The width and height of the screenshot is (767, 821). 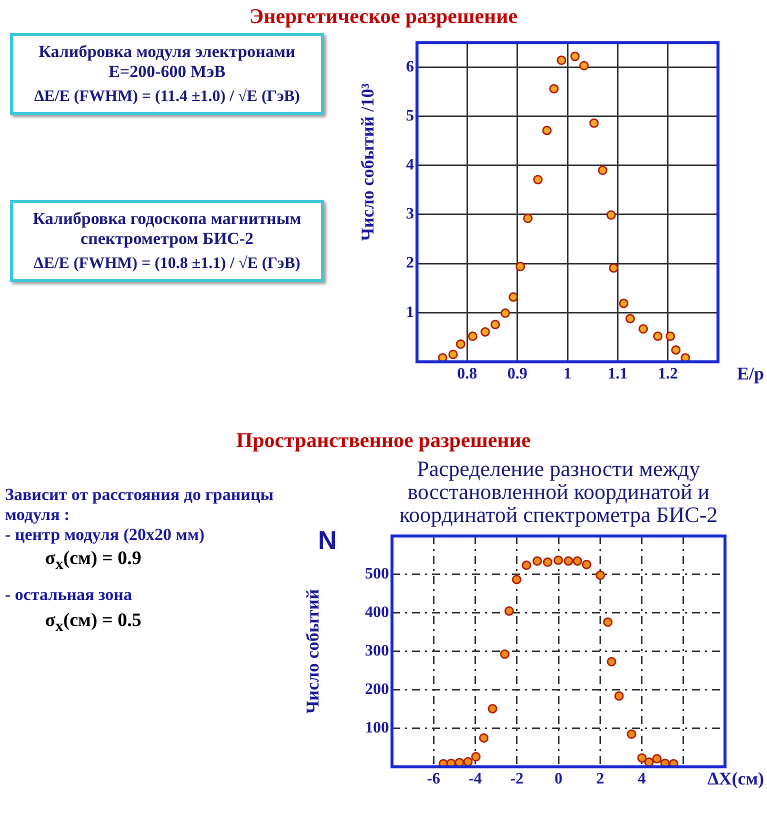 I want to click on y-axis-title: Число событий, so click(x=312, y=651).